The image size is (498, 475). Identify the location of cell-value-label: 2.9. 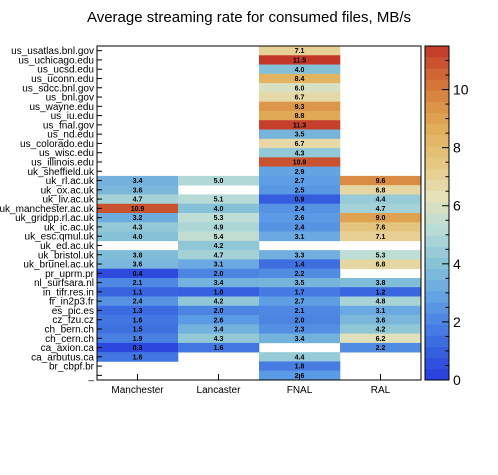
(300, 172).